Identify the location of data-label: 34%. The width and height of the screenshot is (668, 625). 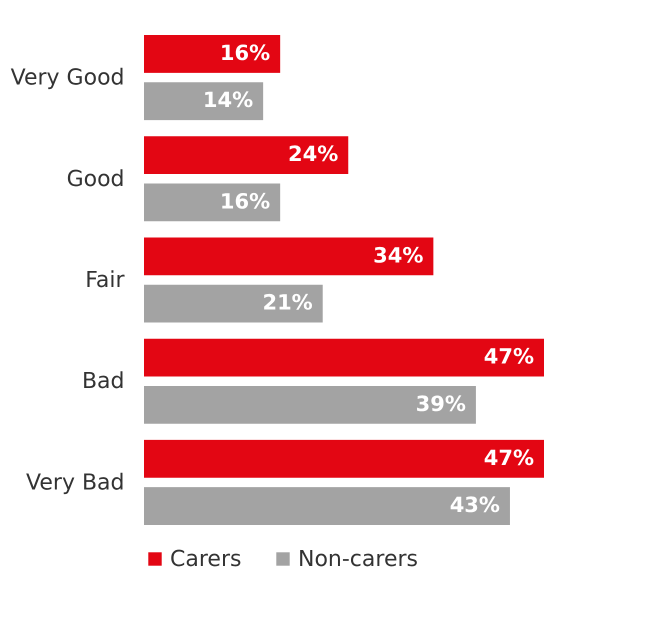
(398, 255).